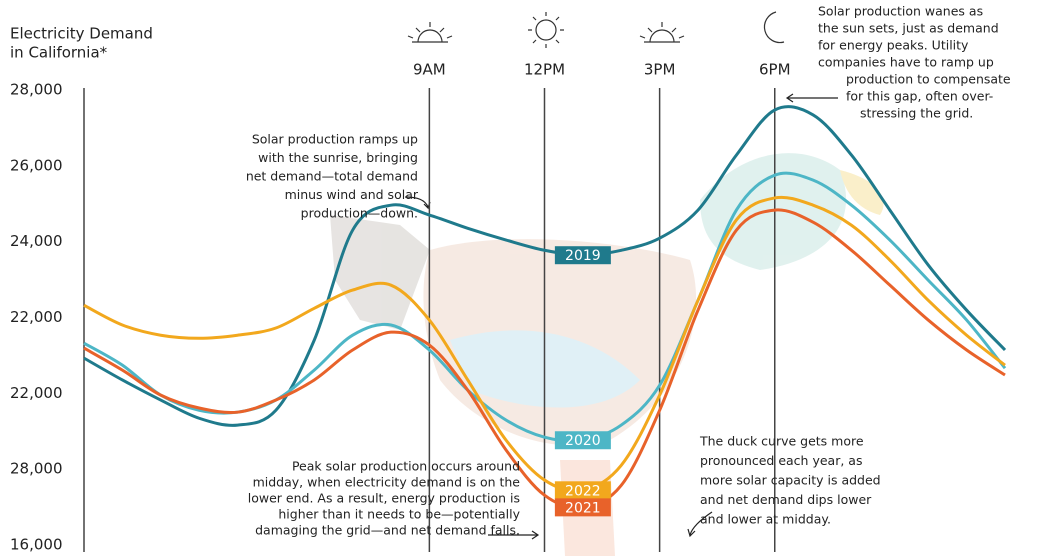  I want to click on annotation: and lower at midday., so click(765, 519).